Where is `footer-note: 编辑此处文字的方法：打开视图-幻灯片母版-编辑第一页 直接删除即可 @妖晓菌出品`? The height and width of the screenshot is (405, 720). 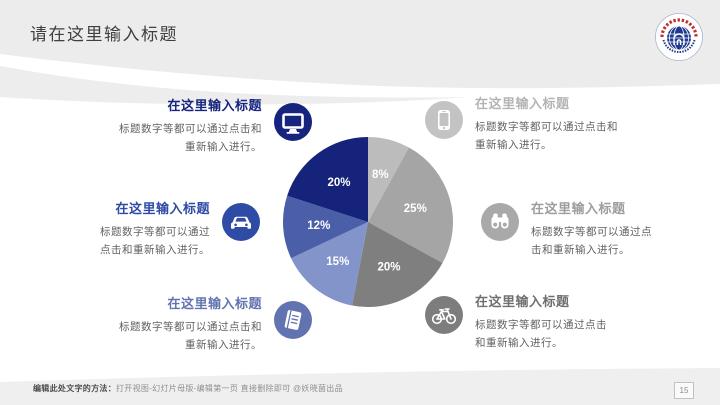
footer-note: 编辑此处文字的方法：打开视图-幻灯片母版-编辑第一页 直接删除即可 @妖晓菌出品 is located at coordinates (188, 388).